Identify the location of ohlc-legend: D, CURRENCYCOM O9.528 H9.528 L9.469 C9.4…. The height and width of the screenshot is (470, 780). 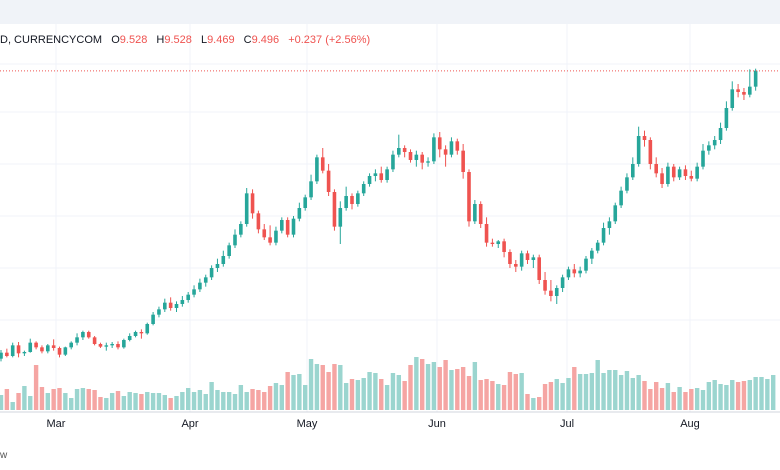
(185, 40).